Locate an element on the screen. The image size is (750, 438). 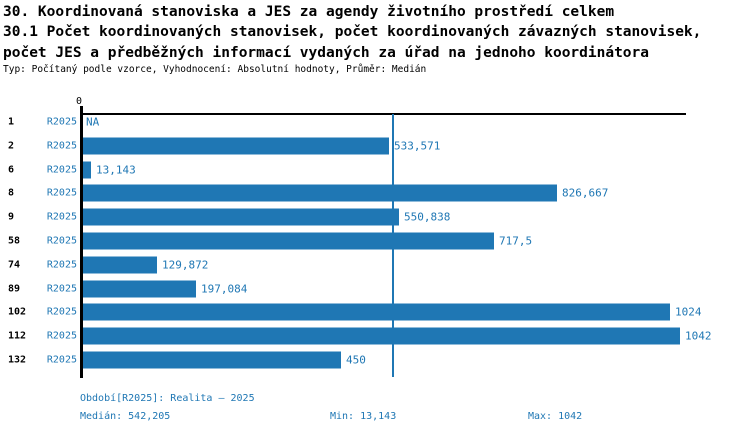
row-category-label: 102 is located at coordinates (17, 312).